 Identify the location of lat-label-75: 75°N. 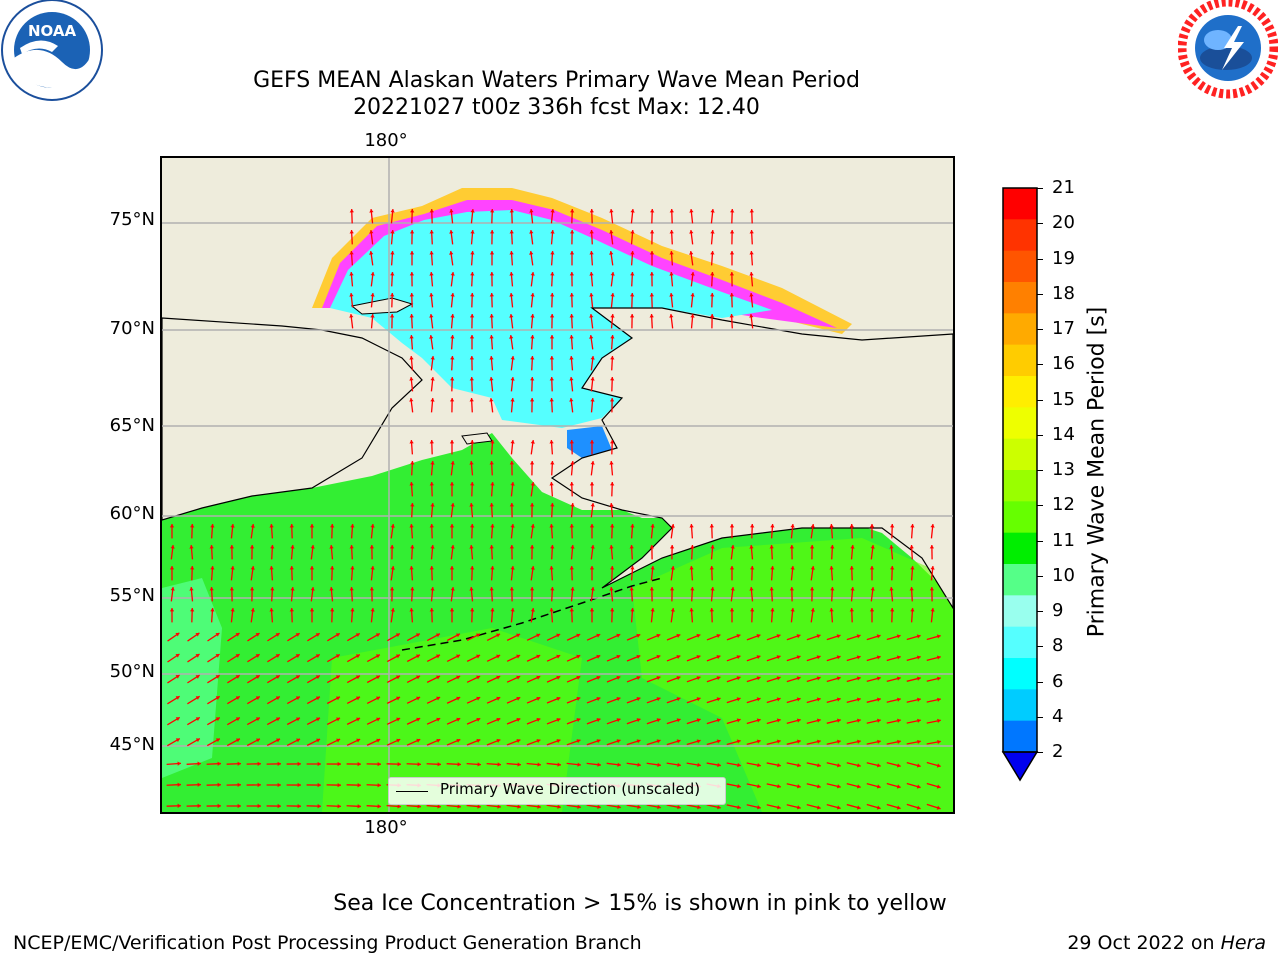
(132, 219).